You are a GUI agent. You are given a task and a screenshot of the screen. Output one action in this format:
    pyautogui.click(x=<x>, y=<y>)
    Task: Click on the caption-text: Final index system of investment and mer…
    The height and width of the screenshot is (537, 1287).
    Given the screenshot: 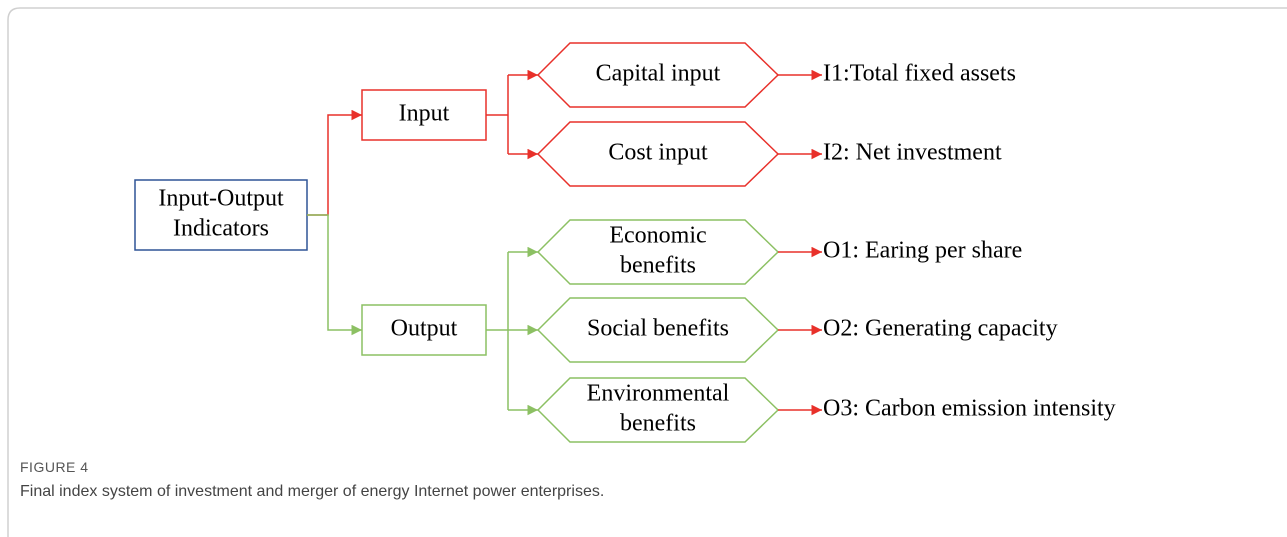 What is the action you would take?
    pyautogui.click(x=312, y=491)
    